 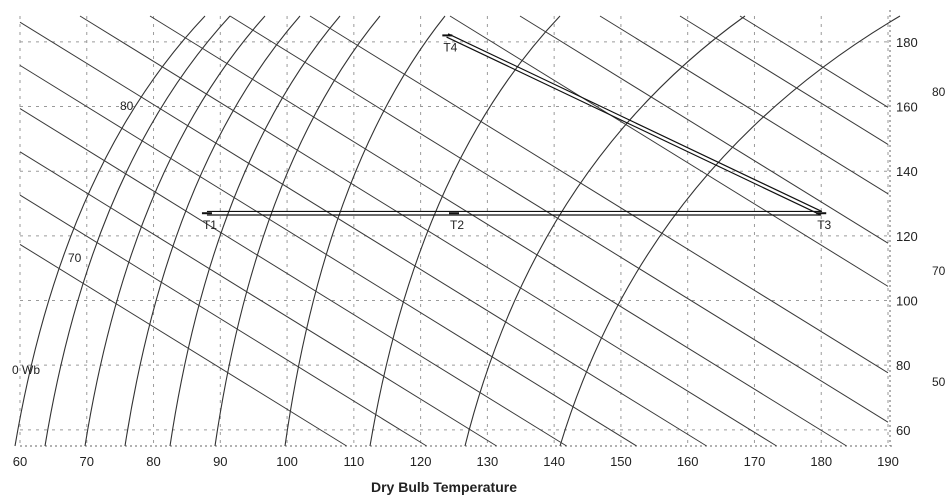 I want to click on x-tick-label: 100, so click(x=287, y=461).